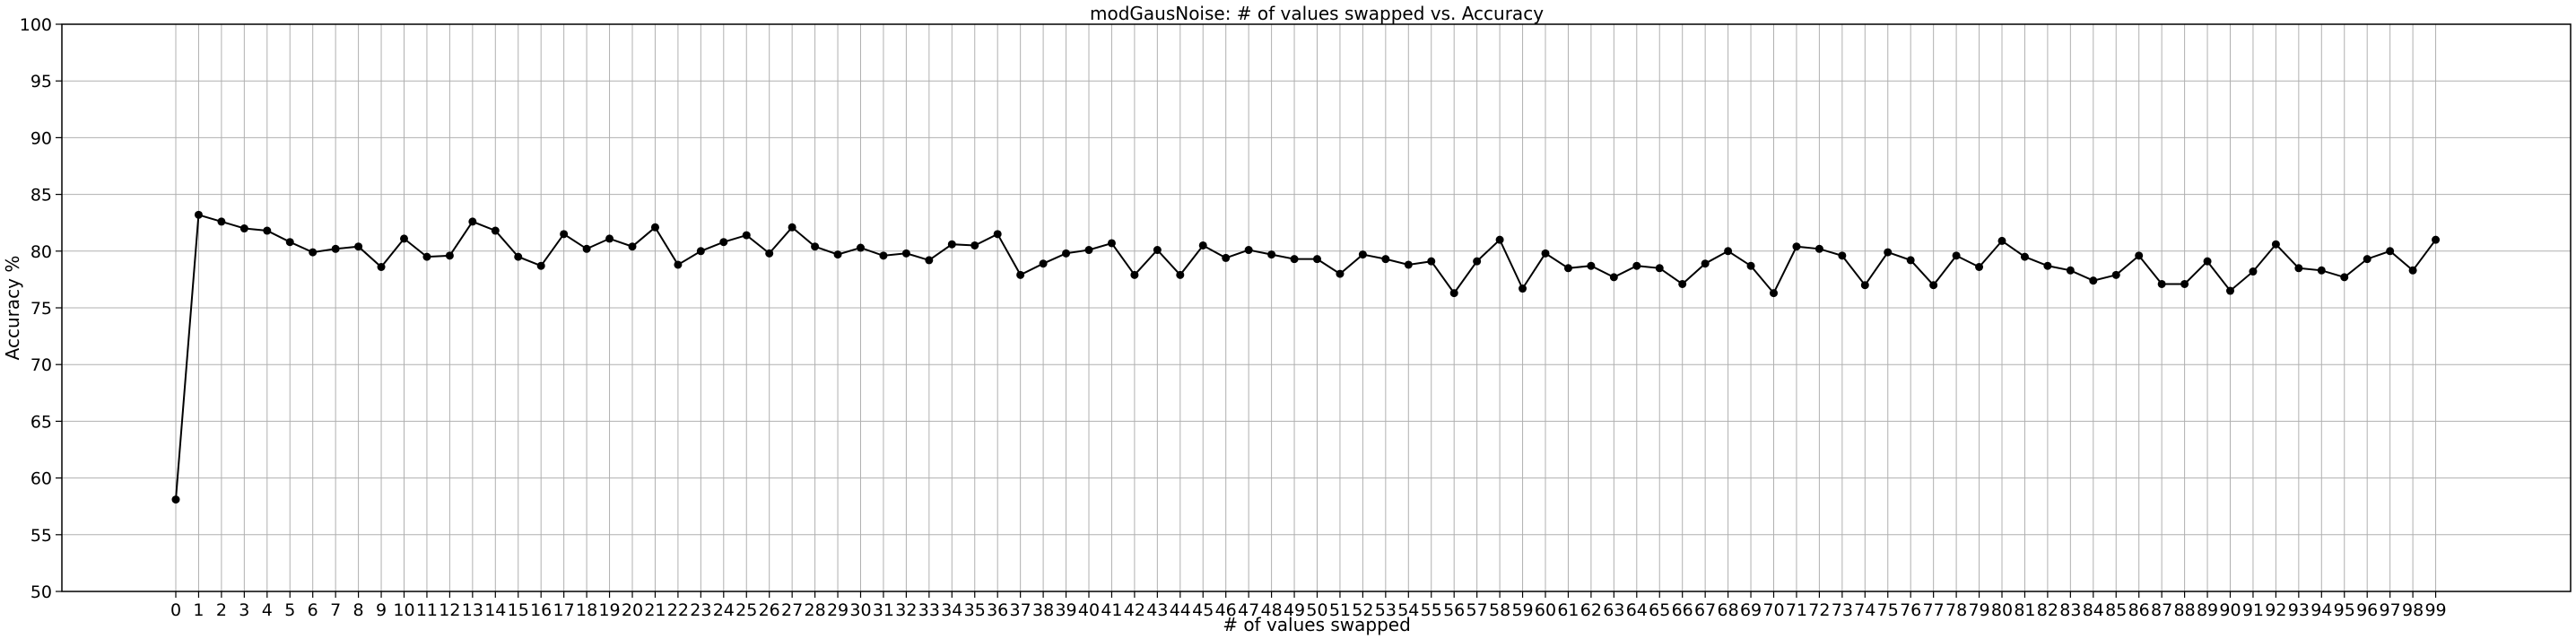 The width and height of the screenshot is (2576, 639). I want to click on x-tick-label: 90, so click(2230, 610).